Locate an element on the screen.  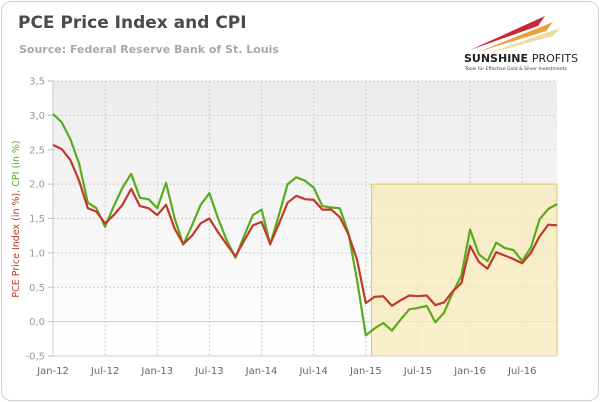
y-tick-label: 0,5 is located at coordinates (37, 288).